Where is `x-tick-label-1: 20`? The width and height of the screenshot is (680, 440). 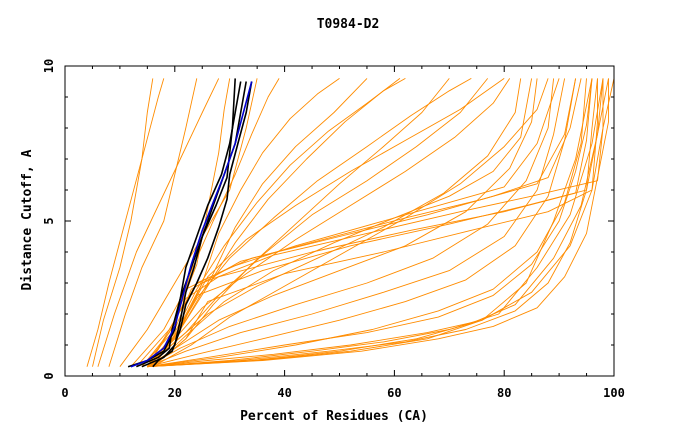 x-tick-label-1: 20 is located at coordinates (175, 393).